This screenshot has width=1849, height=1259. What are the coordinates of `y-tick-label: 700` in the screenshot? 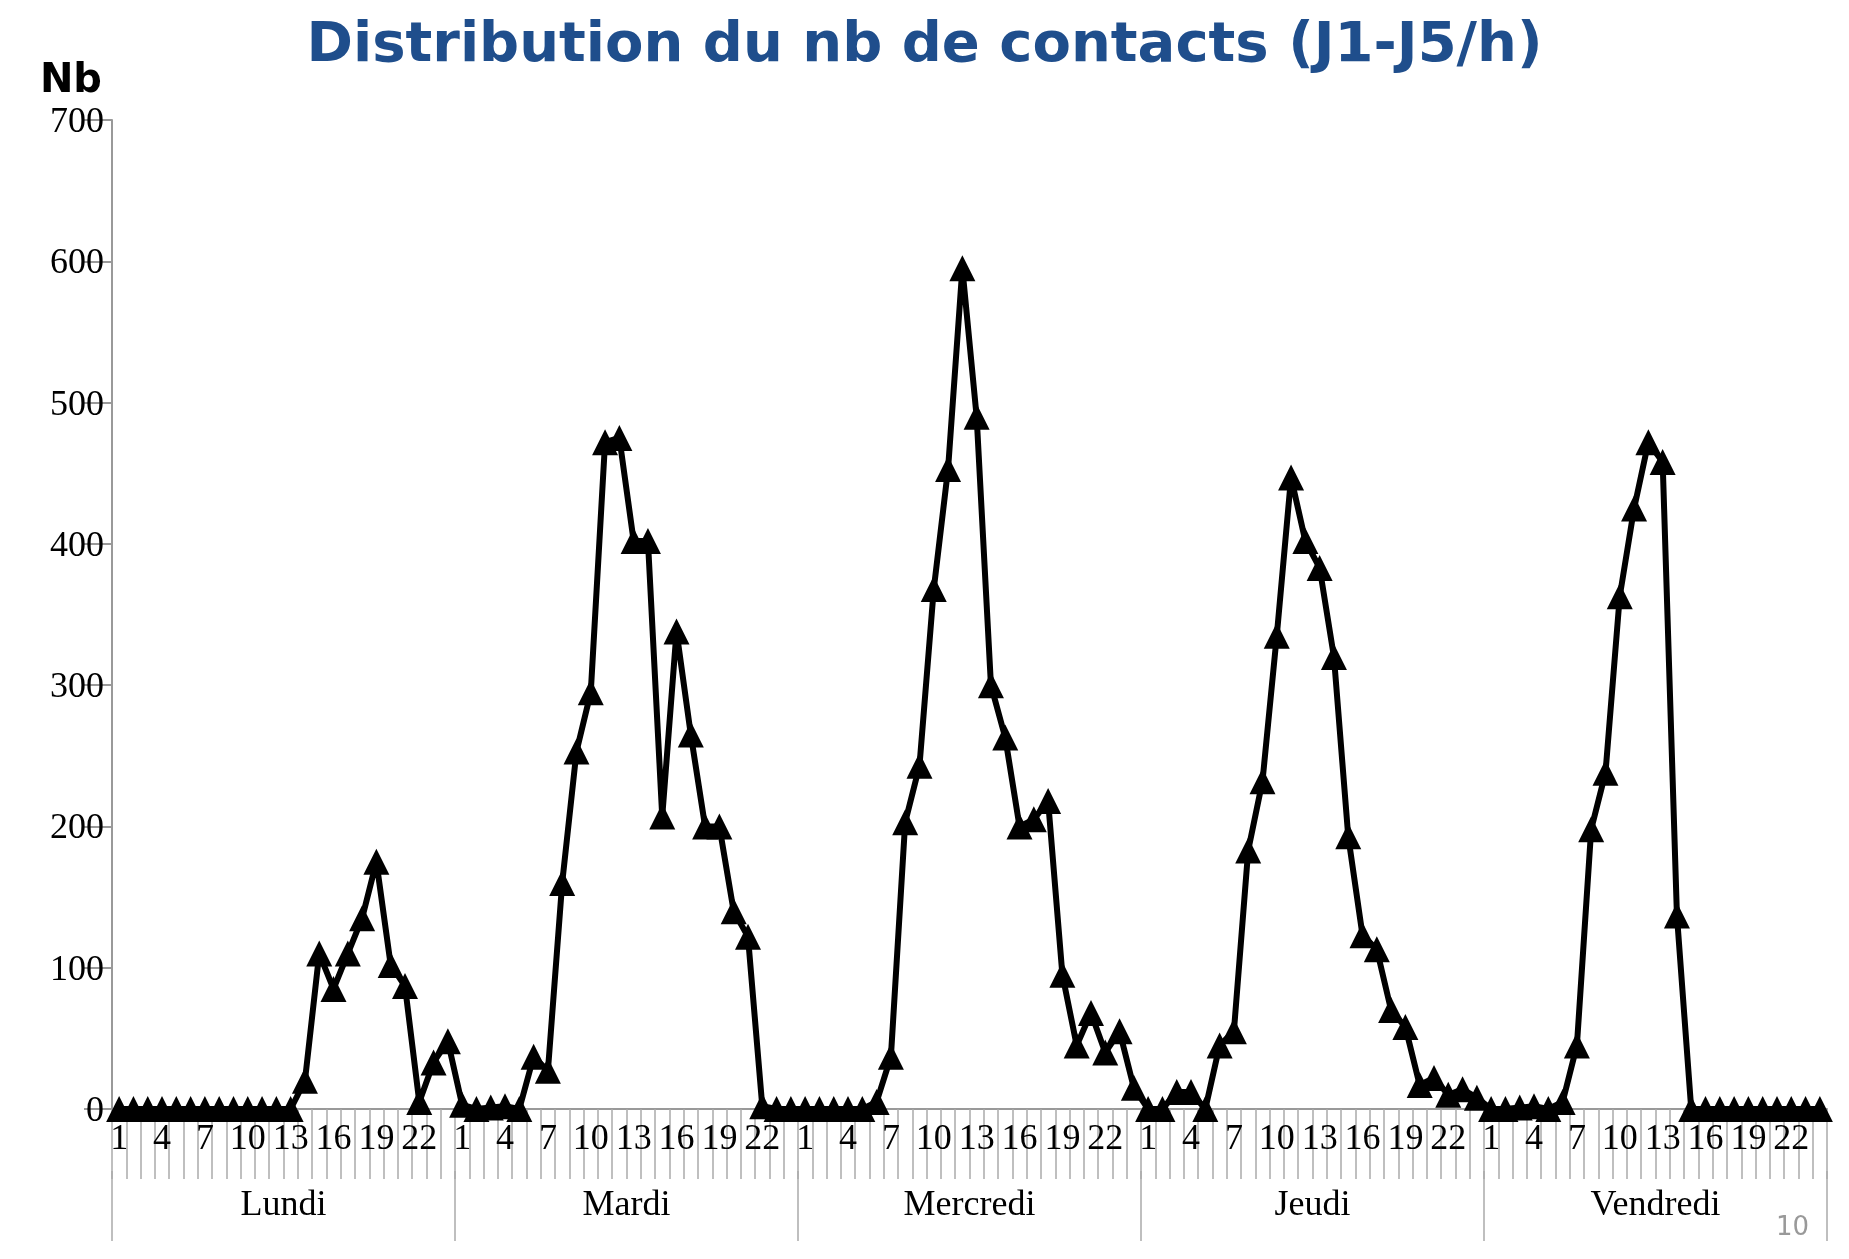 It's located at (77, 120).